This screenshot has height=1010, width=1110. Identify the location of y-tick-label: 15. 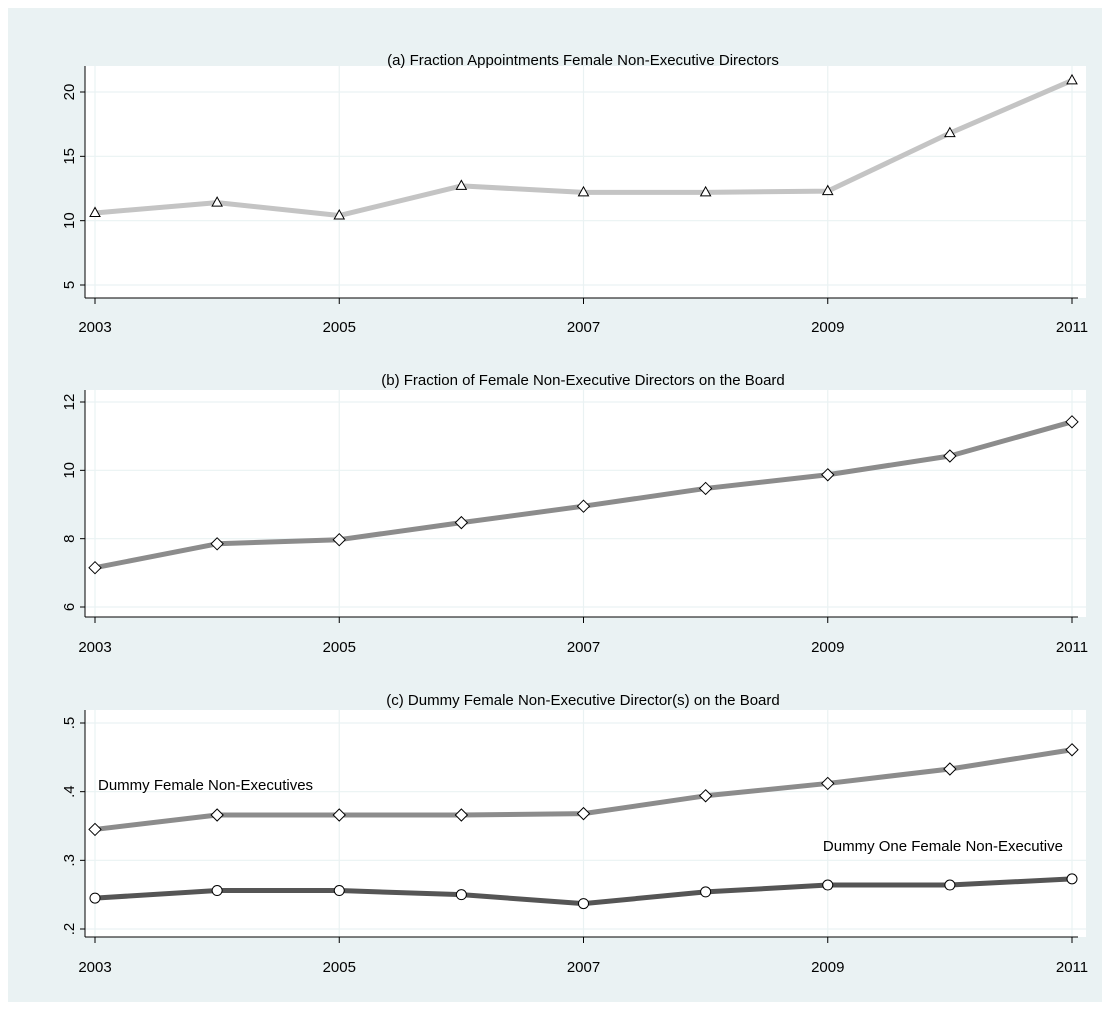
(69, 156).